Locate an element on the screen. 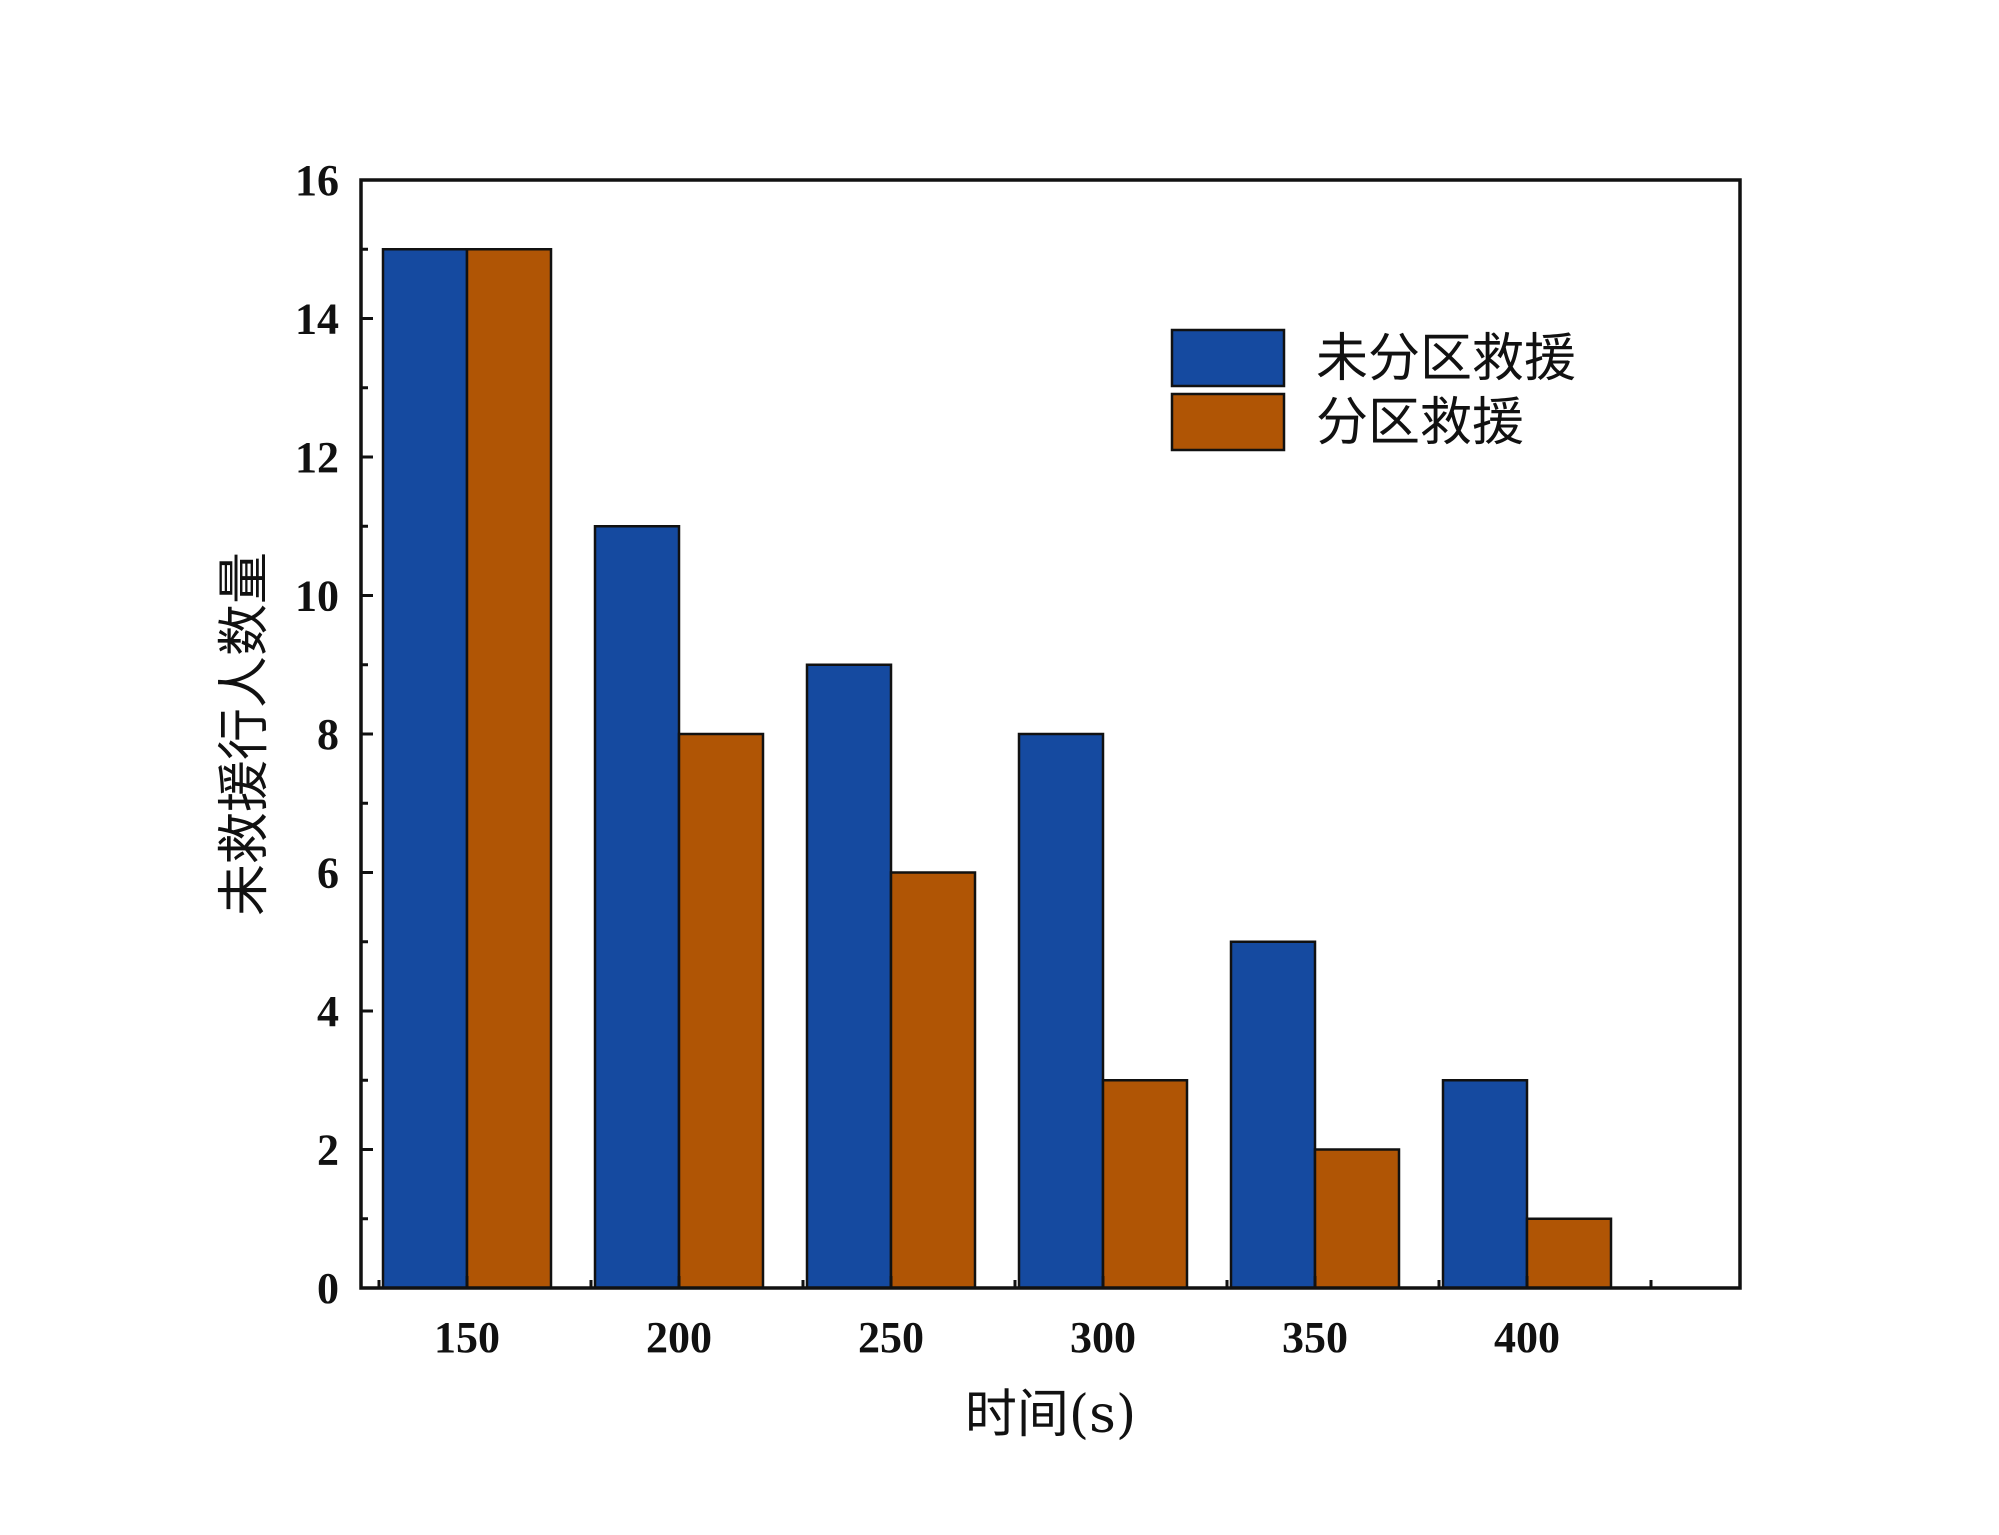  y-tick-label-4: 4 is located at coordinates (328, 1011).